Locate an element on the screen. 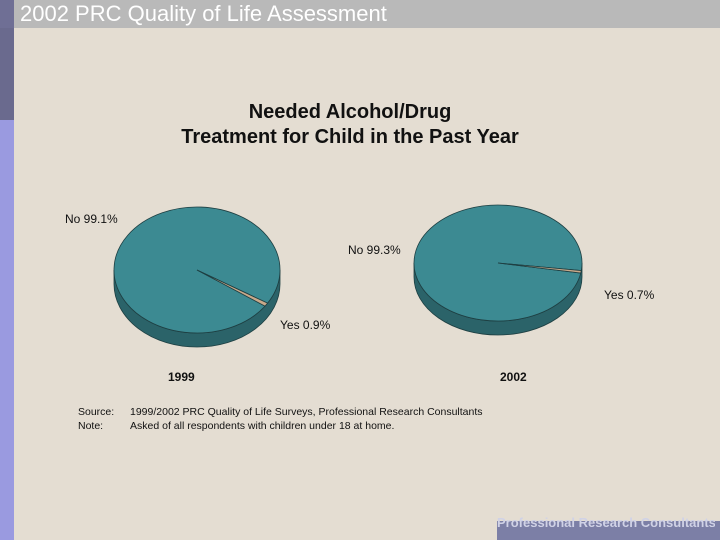 The image size is (720, 540). pie-2002-label-yes: Yes 0.7% is located at coordinates (629, 295).